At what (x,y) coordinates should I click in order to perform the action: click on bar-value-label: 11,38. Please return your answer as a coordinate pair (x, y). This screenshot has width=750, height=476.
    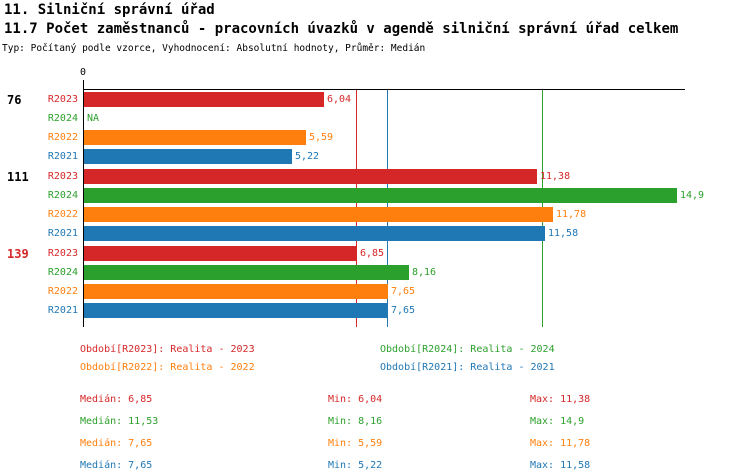
    Looking at the image, I should click on (555, 176).